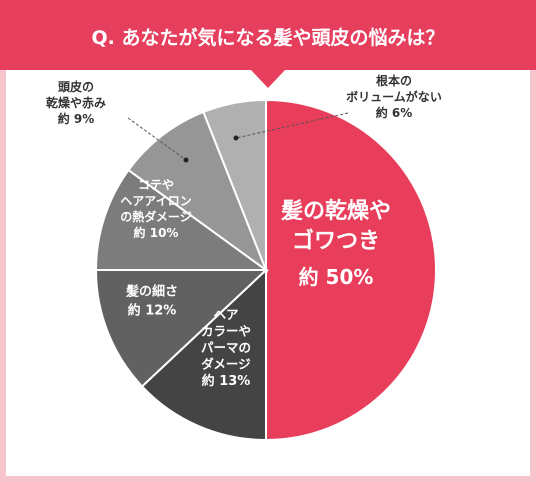  I want to click on slice-label-line: 髪の乾燥や, so click(335, 211).